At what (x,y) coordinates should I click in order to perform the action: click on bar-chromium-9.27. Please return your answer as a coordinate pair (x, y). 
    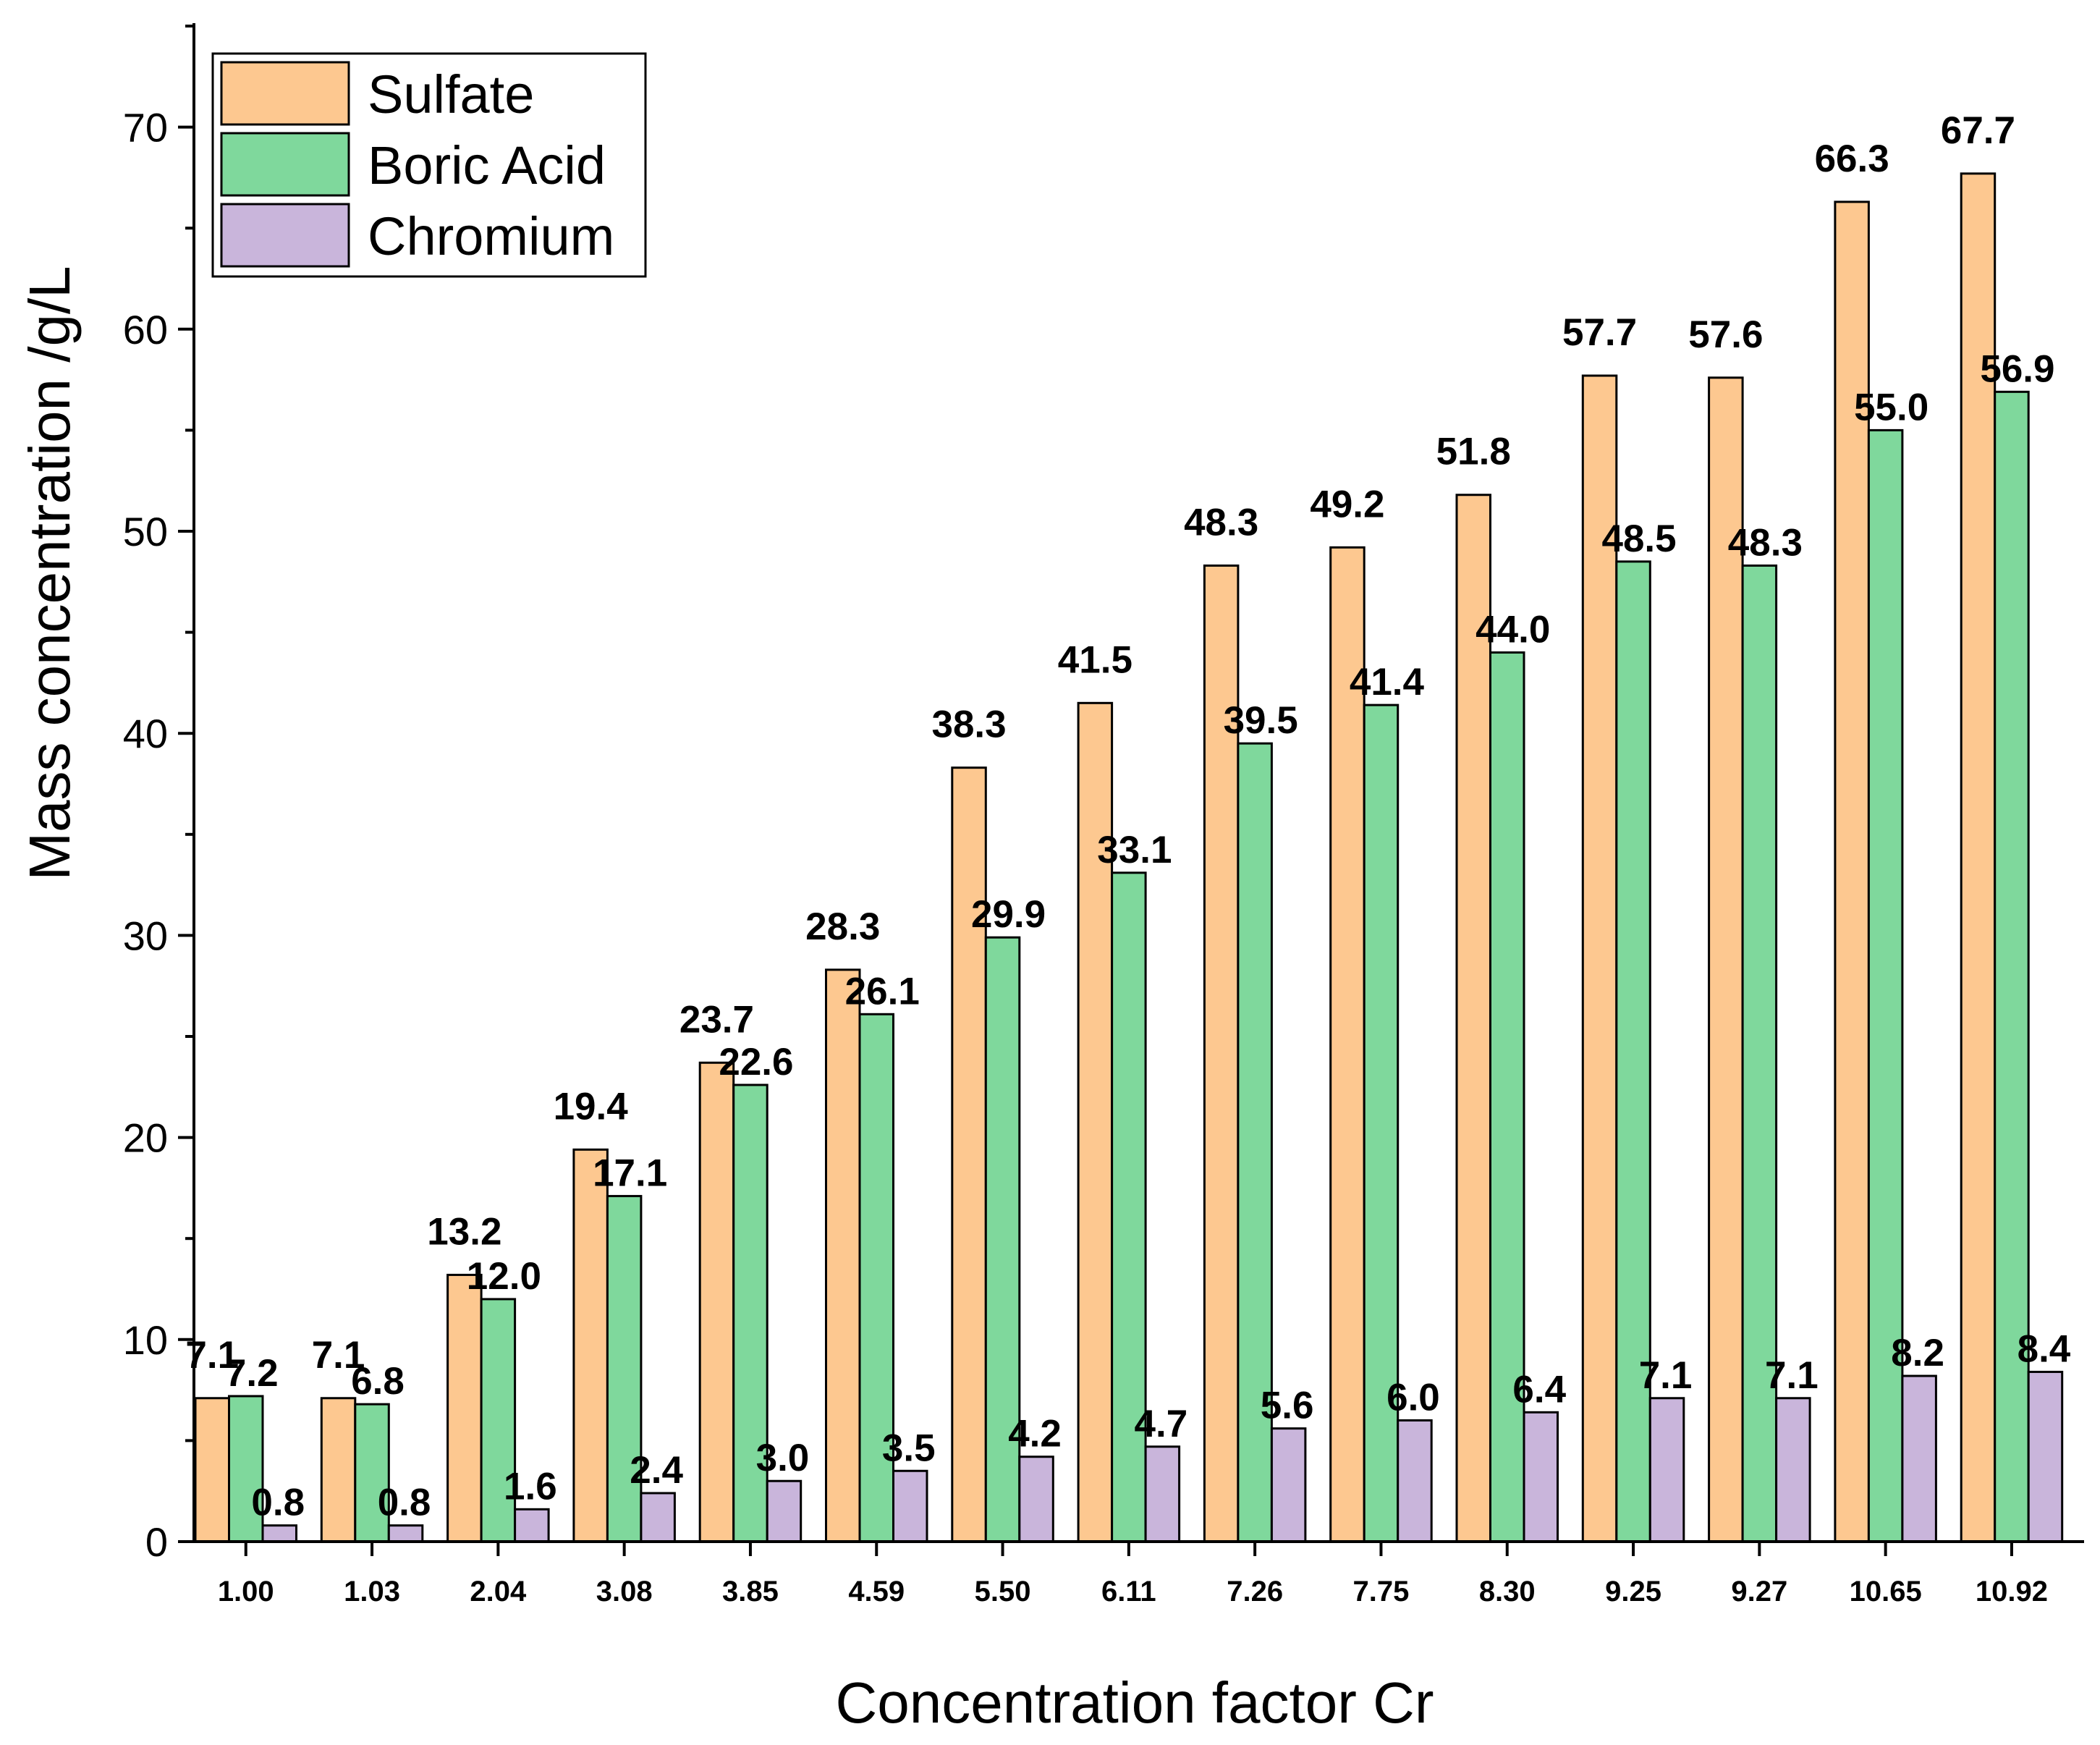
    Looking at the image, I should click on (1793, 1470).